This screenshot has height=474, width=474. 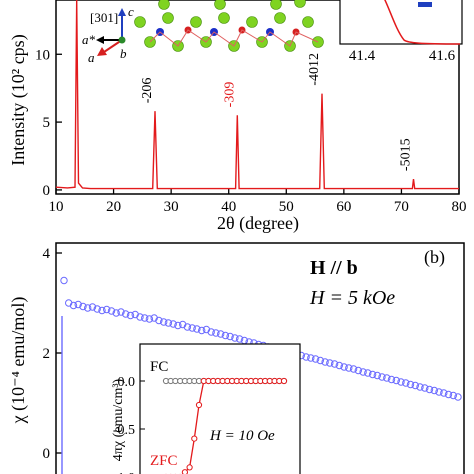 What do you see at coordinates (127, 382) in the screenshot?
I see `b-inset-y-tick-label: 0.0` at bounding box center [127, 382].